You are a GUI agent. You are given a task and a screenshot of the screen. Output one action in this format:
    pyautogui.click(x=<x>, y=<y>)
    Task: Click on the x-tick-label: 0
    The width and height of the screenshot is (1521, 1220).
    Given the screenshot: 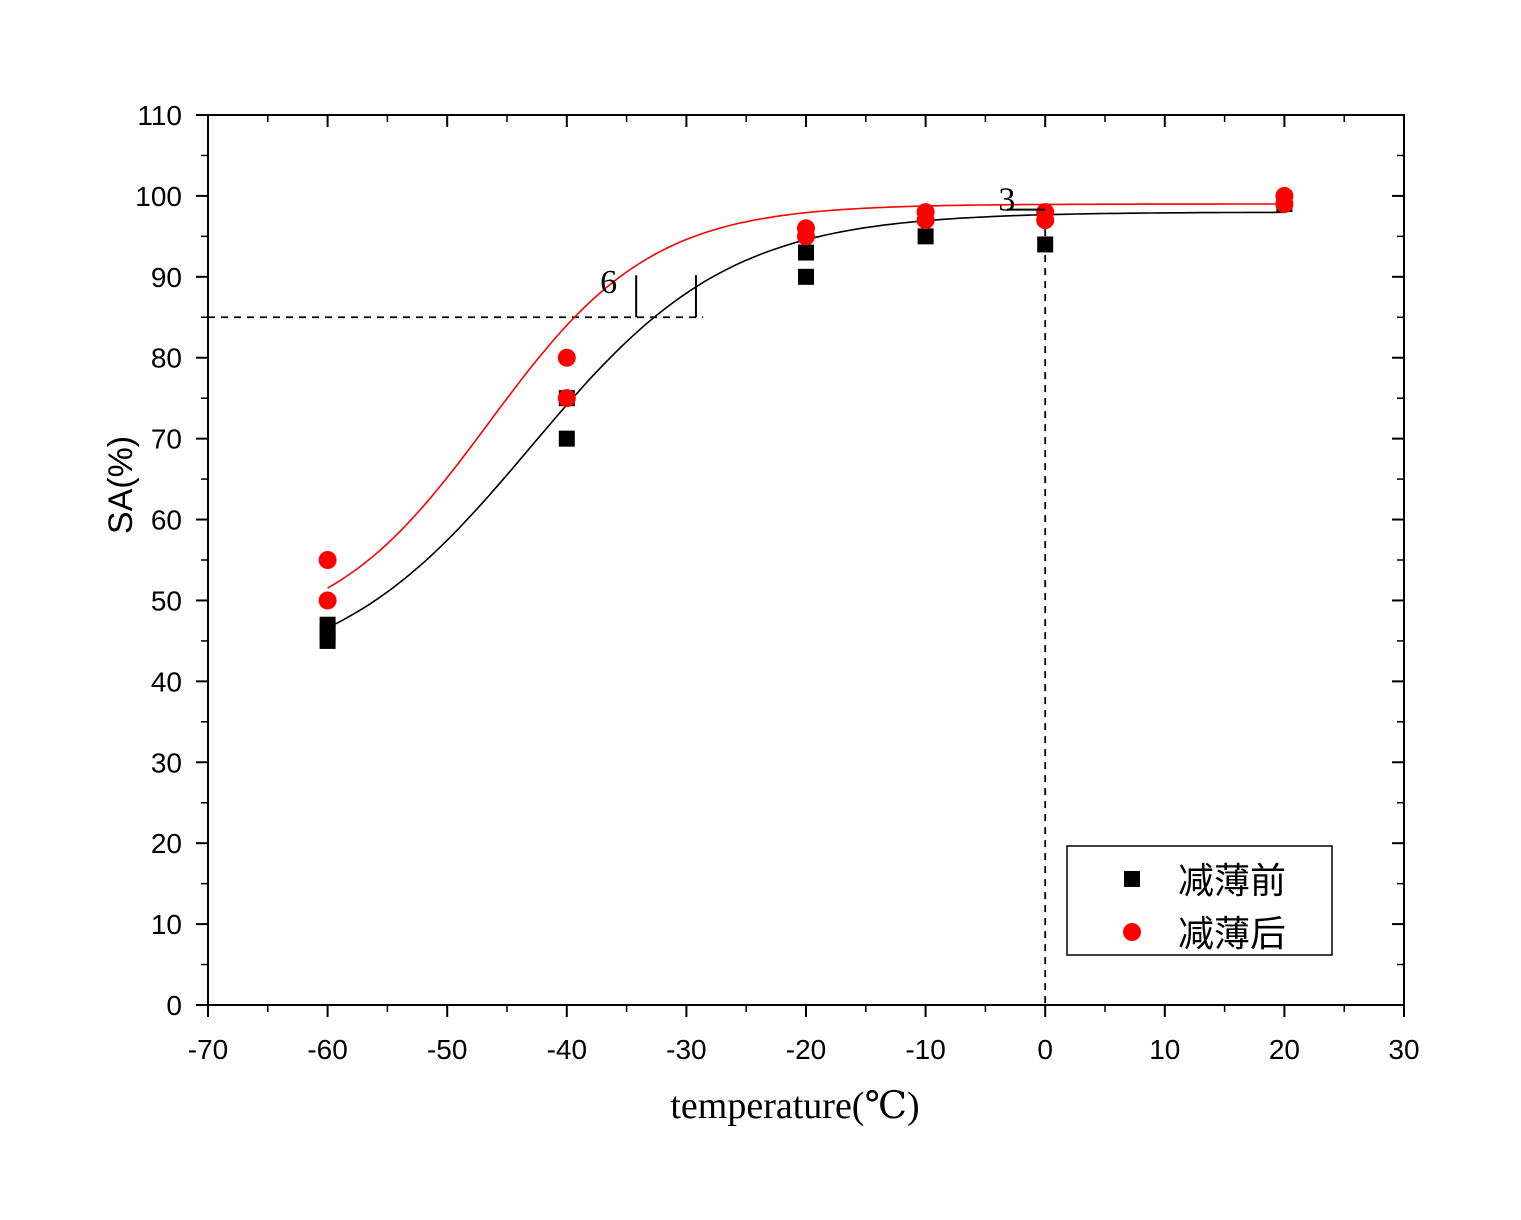 What is the action you would take?
    pyautogui.click(x=1045, y=1049)
    